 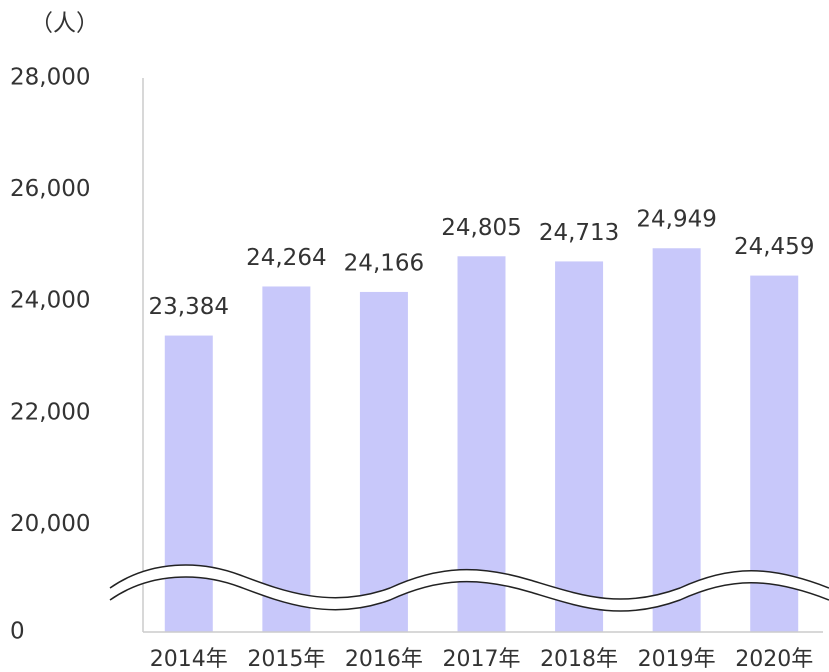 What do you see at coordinates (50, 301) in the screenshot?
I see `y-tick-label: 24,000` at bounding box center [50, 301].